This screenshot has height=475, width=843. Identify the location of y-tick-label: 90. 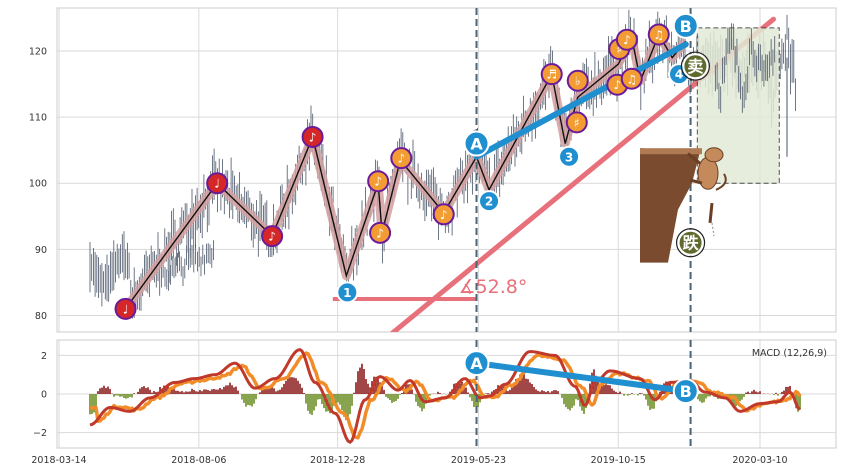
(41, 250).